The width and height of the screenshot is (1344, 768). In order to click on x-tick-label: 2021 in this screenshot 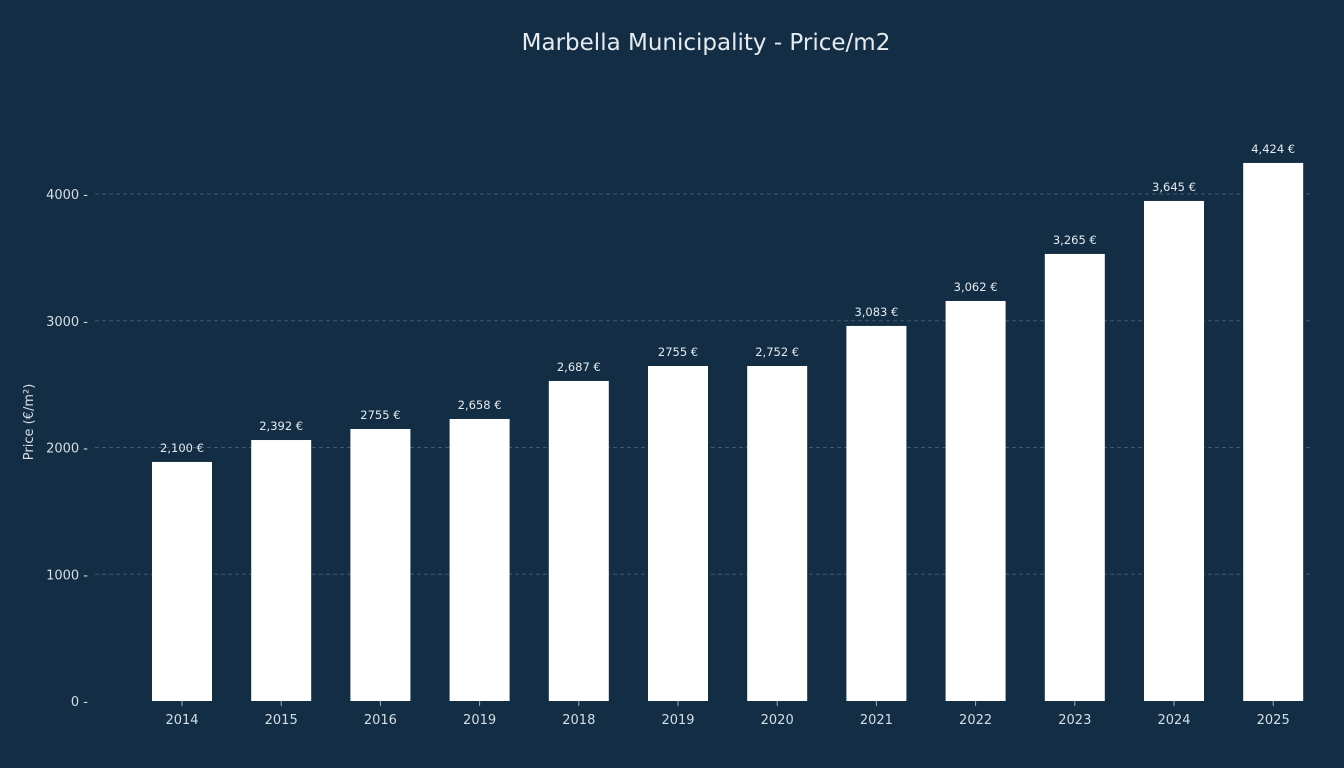, I will do `click(876, 720)`.